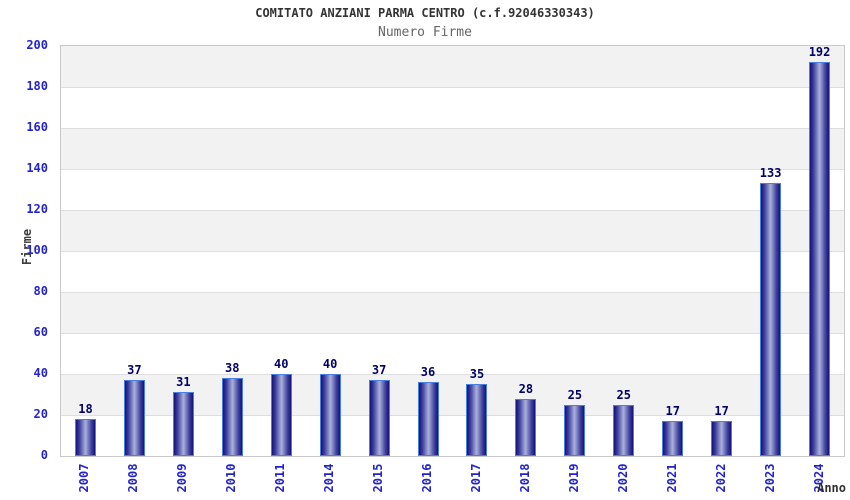 The image size is (850, 500). What do you see at coordinates (183, 424) in the screenshot?
I see `bar-2009` at bounding box center [183, 424].